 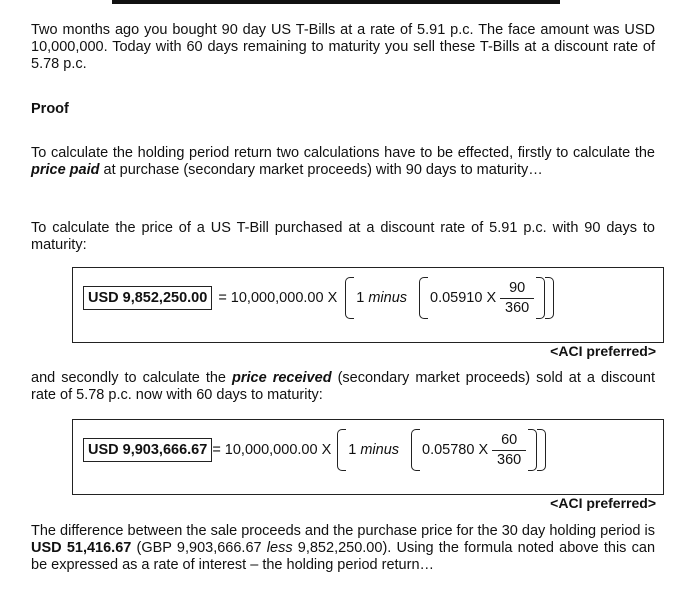 What do you see at coordinates (336, 2) in the screenshot?
I see `top-rule` at bounding box center [336, 2].